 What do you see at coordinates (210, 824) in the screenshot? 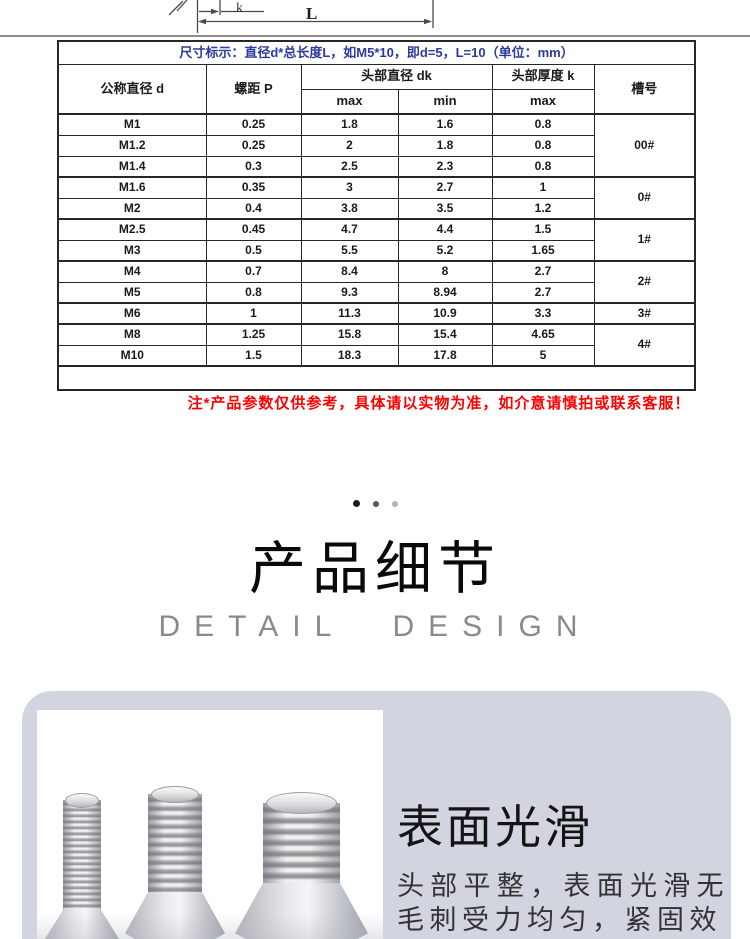
I see `screw-photo` at bounding box center [210, 824].